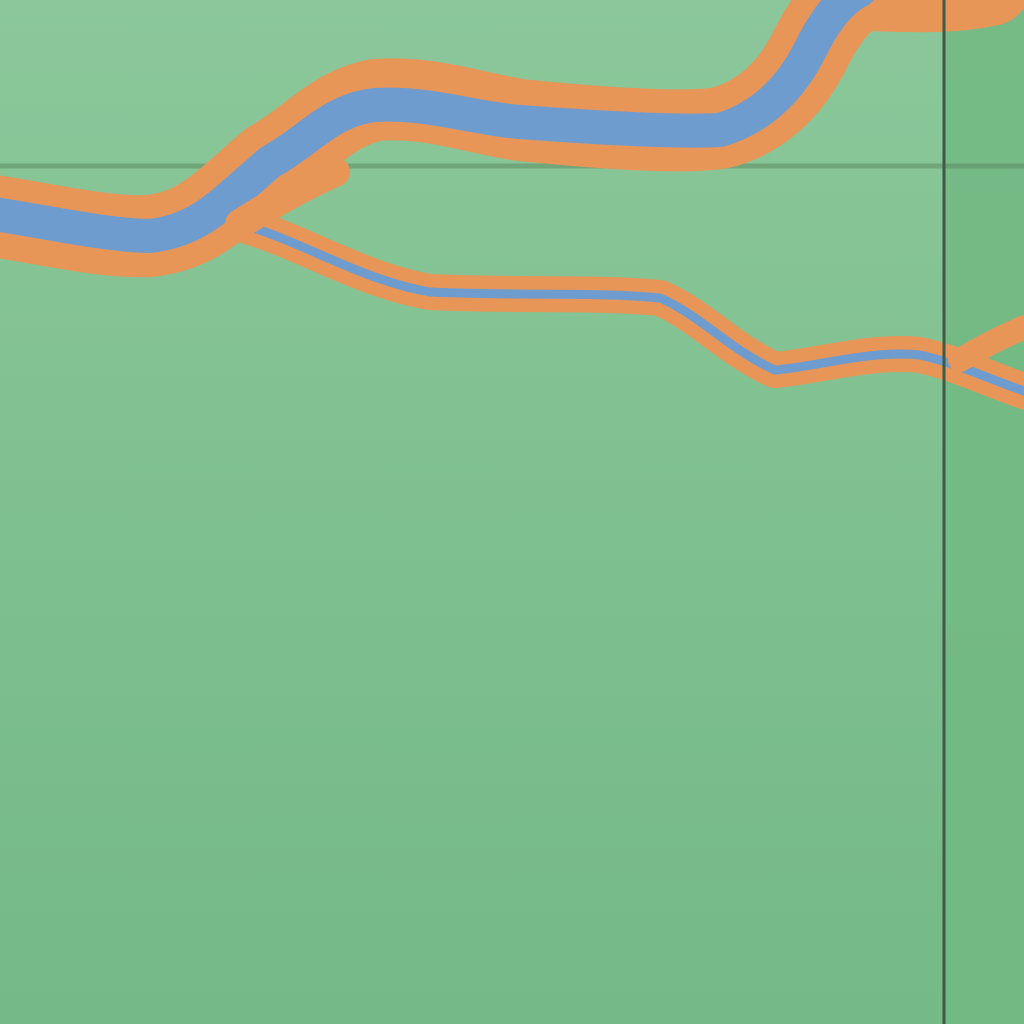 The width and height of the screenshot is (1024, 1024). I want to click on land-right-panel, so click(984, 512).